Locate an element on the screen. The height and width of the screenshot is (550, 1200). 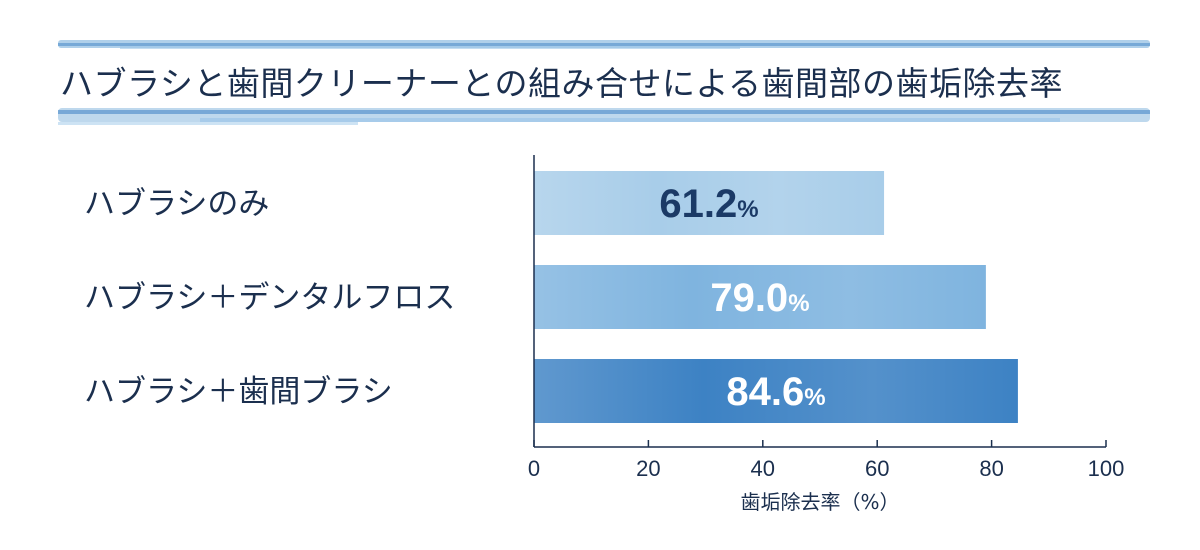
title-band is located at coordinates (604, 82).